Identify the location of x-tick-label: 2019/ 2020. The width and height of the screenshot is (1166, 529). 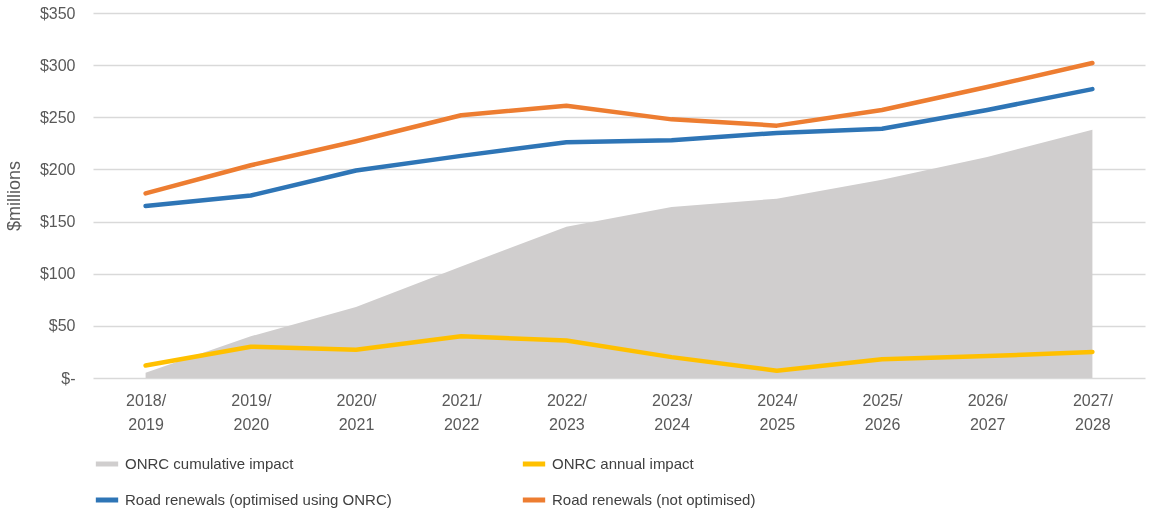
(251, 412).